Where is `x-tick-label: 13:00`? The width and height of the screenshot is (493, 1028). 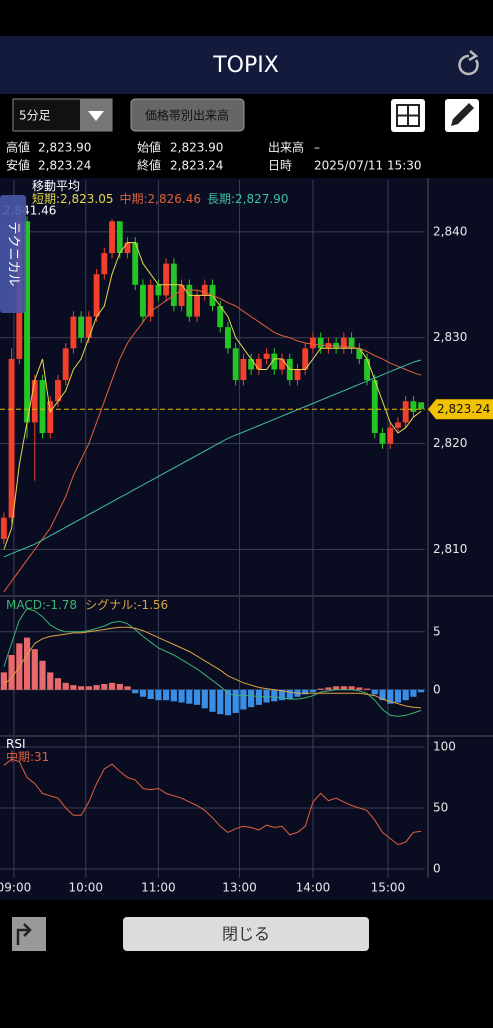
x-tick-label: 13:00 is located at coordinates (239, 888).